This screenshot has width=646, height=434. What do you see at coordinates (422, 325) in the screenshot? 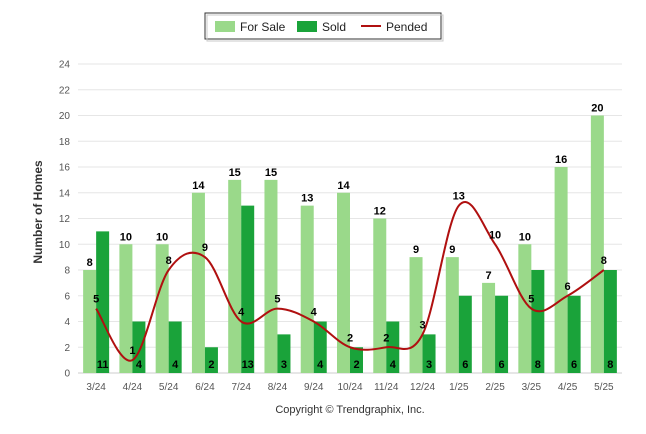
I see `label-pended: 3` at bounding box center [422, 325].